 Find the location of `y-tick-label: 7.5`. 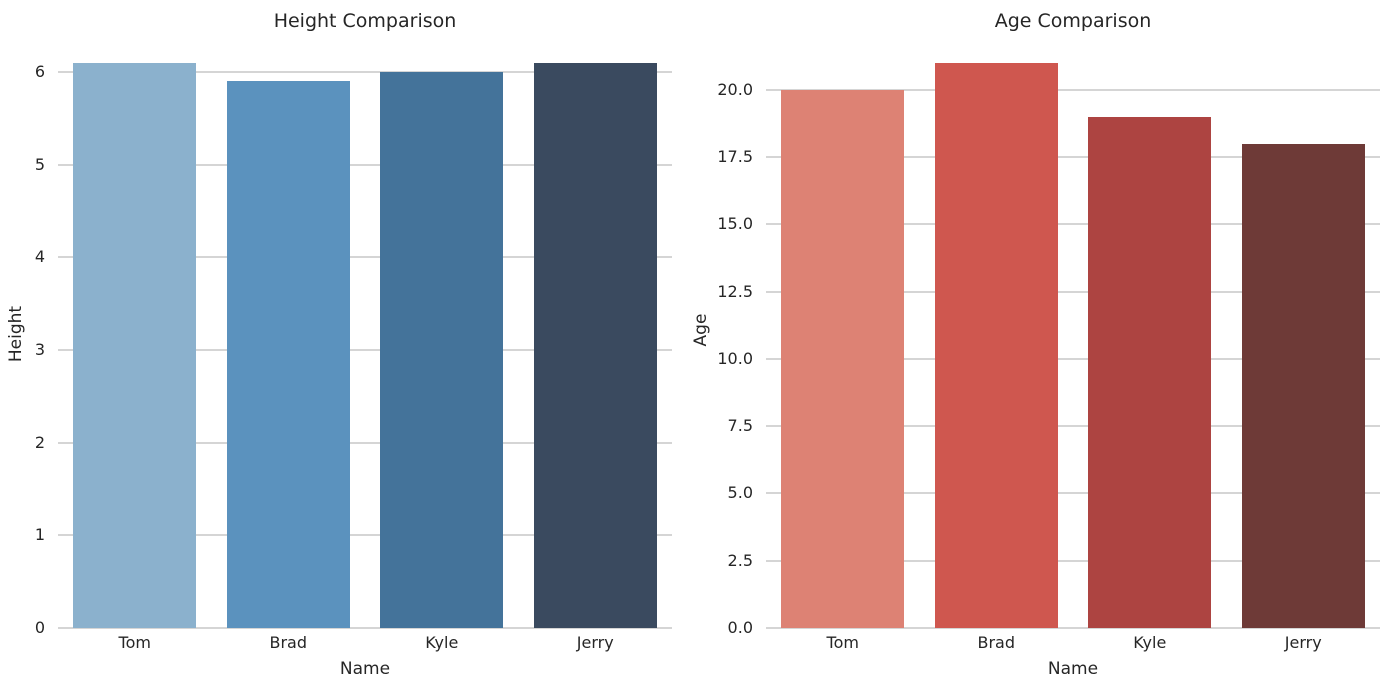

y-tick-label: 7.5 is located at coordinates (740, 426).